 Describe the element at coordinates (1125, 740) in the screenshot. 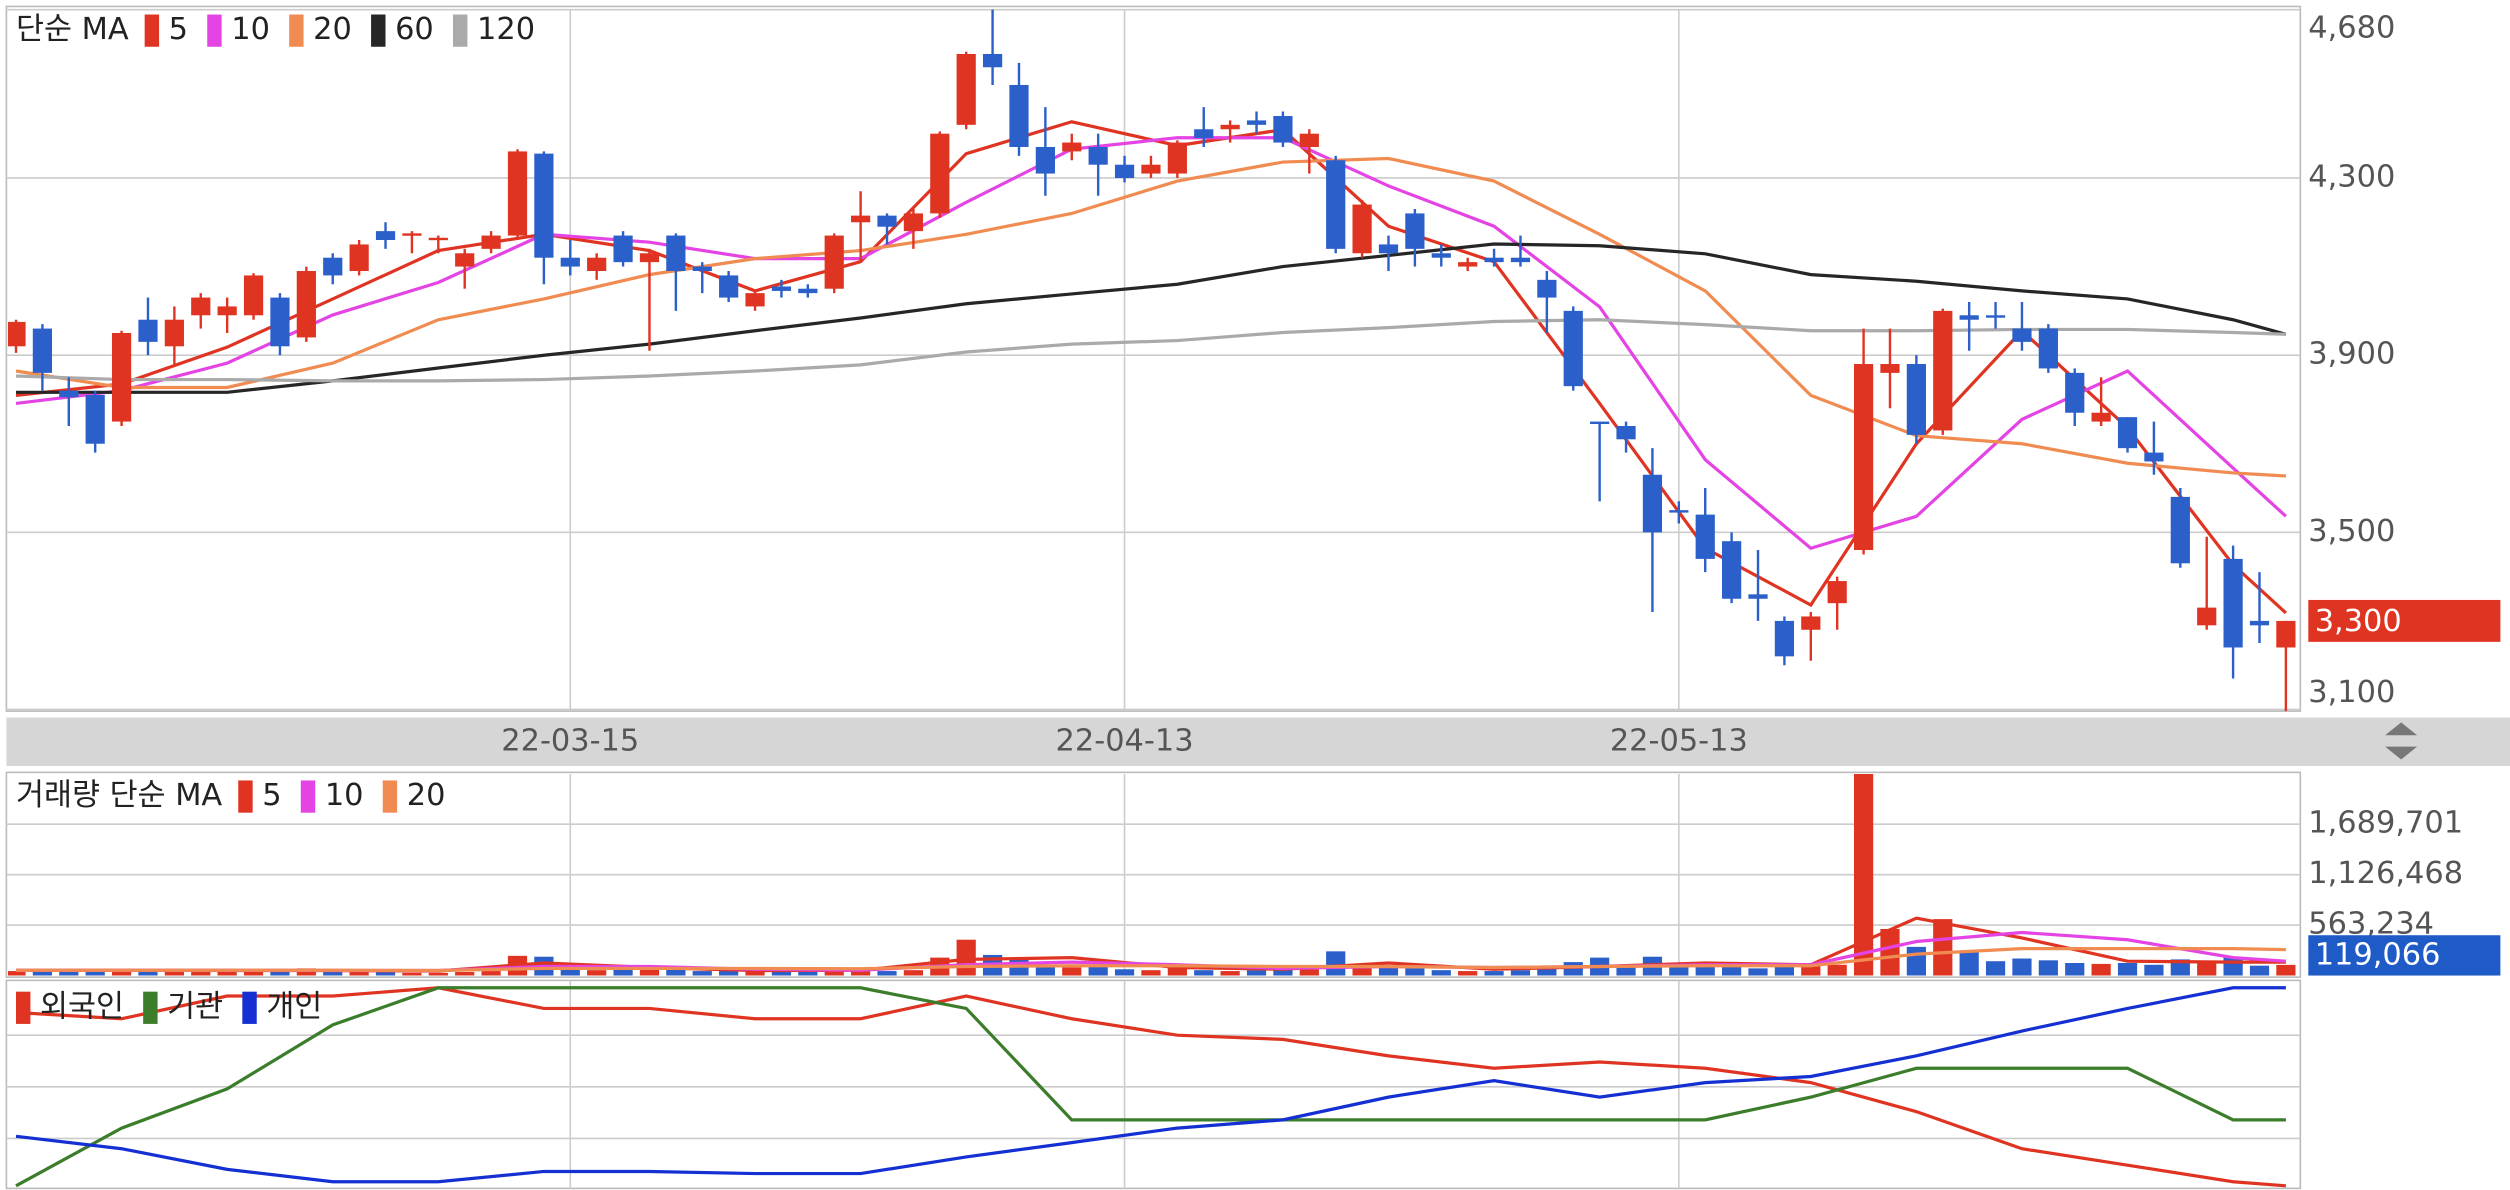

I see `x-tick-label: 22-04-13` at that location.